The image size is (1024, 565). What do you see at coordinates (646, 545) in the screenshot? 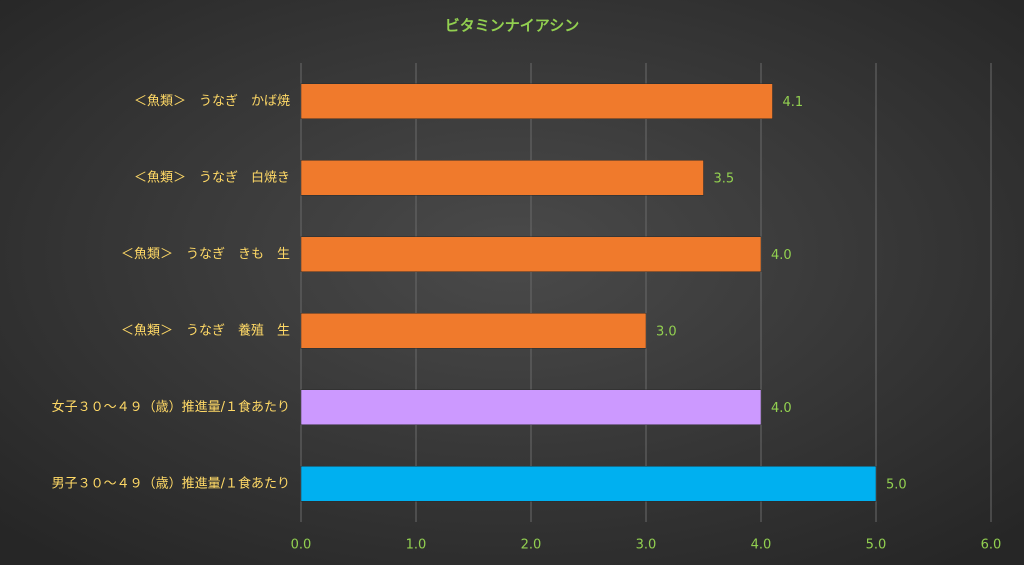
I see `x-tick-label: 3.0` at bounding box center [646, 545].